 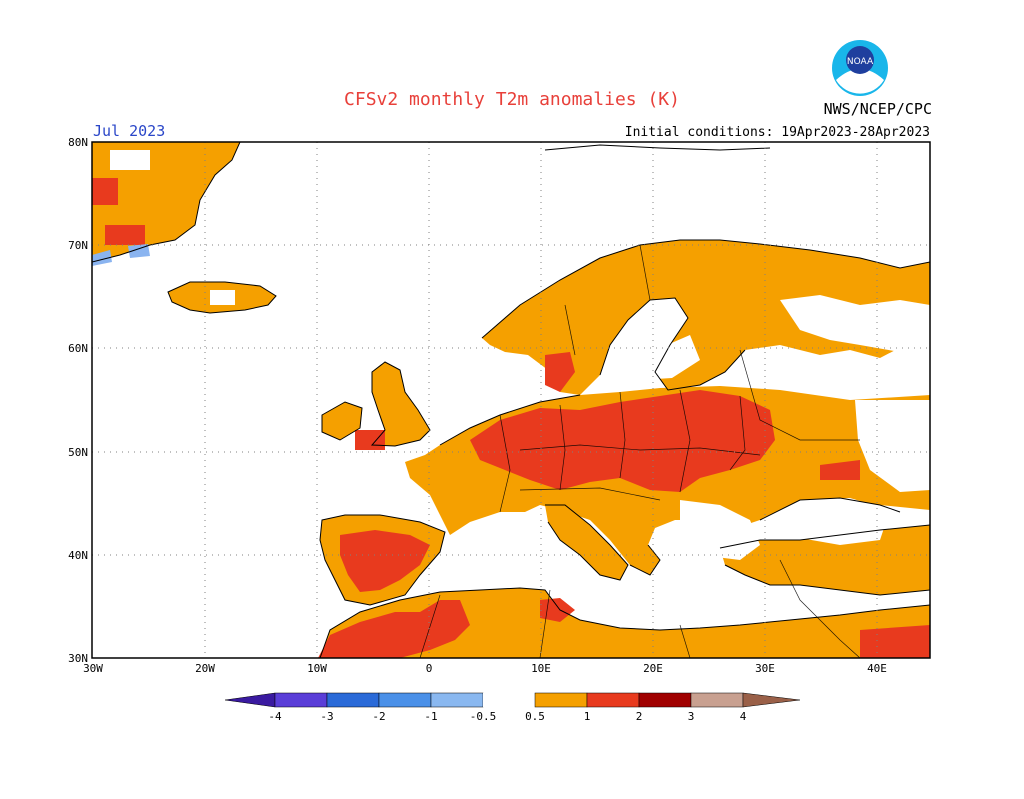 What do you see at coordinates (653, 668) in the screenshot?
I see `lon-label: 20E` at bounding box center [653, 668].